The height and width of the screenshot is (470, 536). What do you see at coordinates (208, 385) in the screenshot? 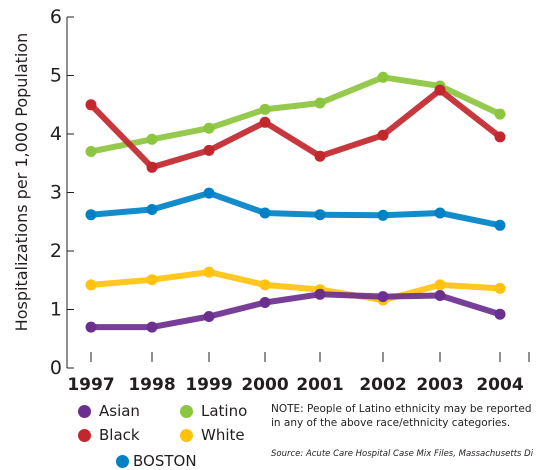
I see `x-tick-label: 1999` at bounding box center [208, 385].